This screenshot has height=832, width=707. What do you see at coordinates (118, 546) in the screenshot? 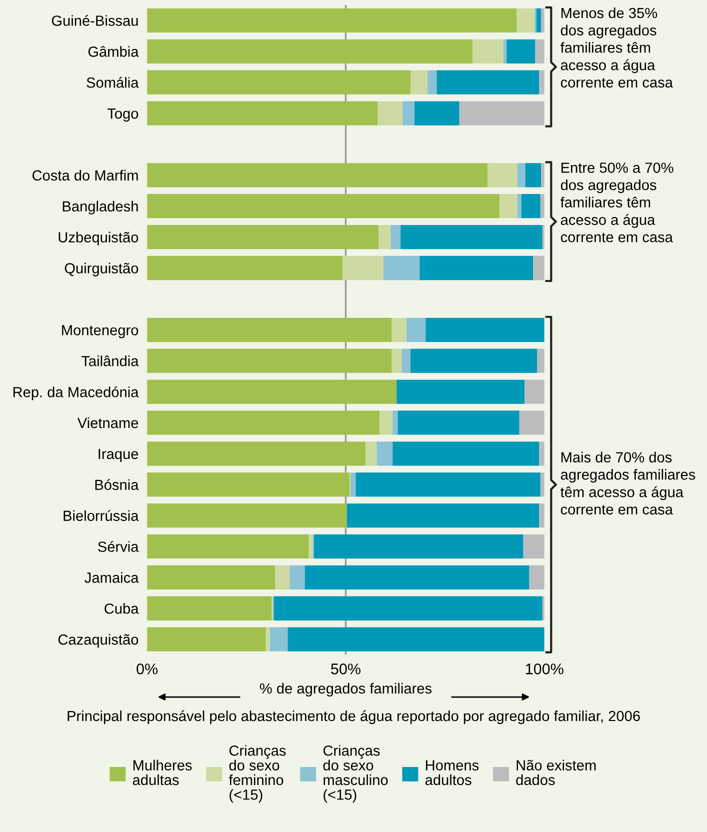
I see `y-tick-label: Sérvia` at bounding box center [118, 546].